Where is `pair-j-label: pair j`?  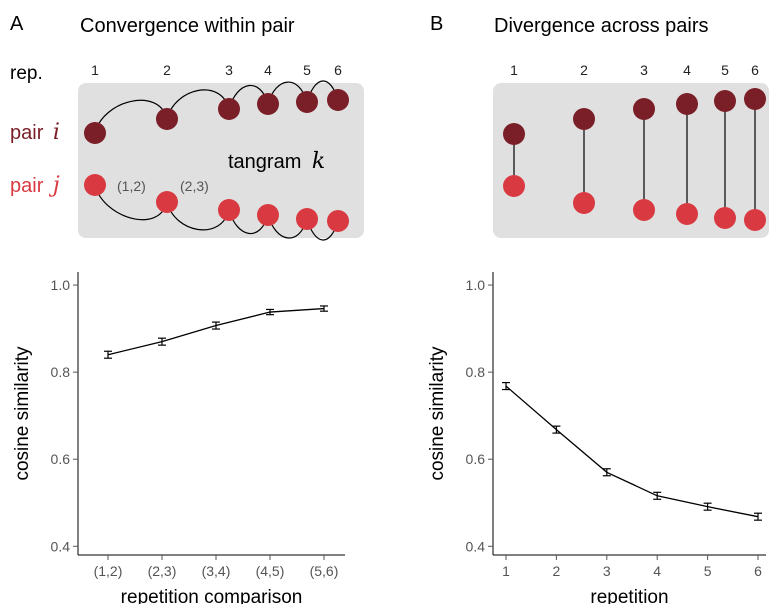
pair-j-label: pair j is located at coordinates (35, 185).